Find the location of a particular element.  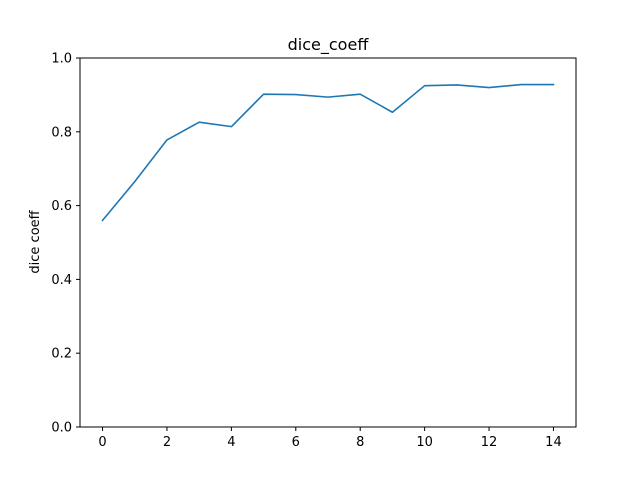

x-tick-label: 14 is located at coordinates (553, 442).